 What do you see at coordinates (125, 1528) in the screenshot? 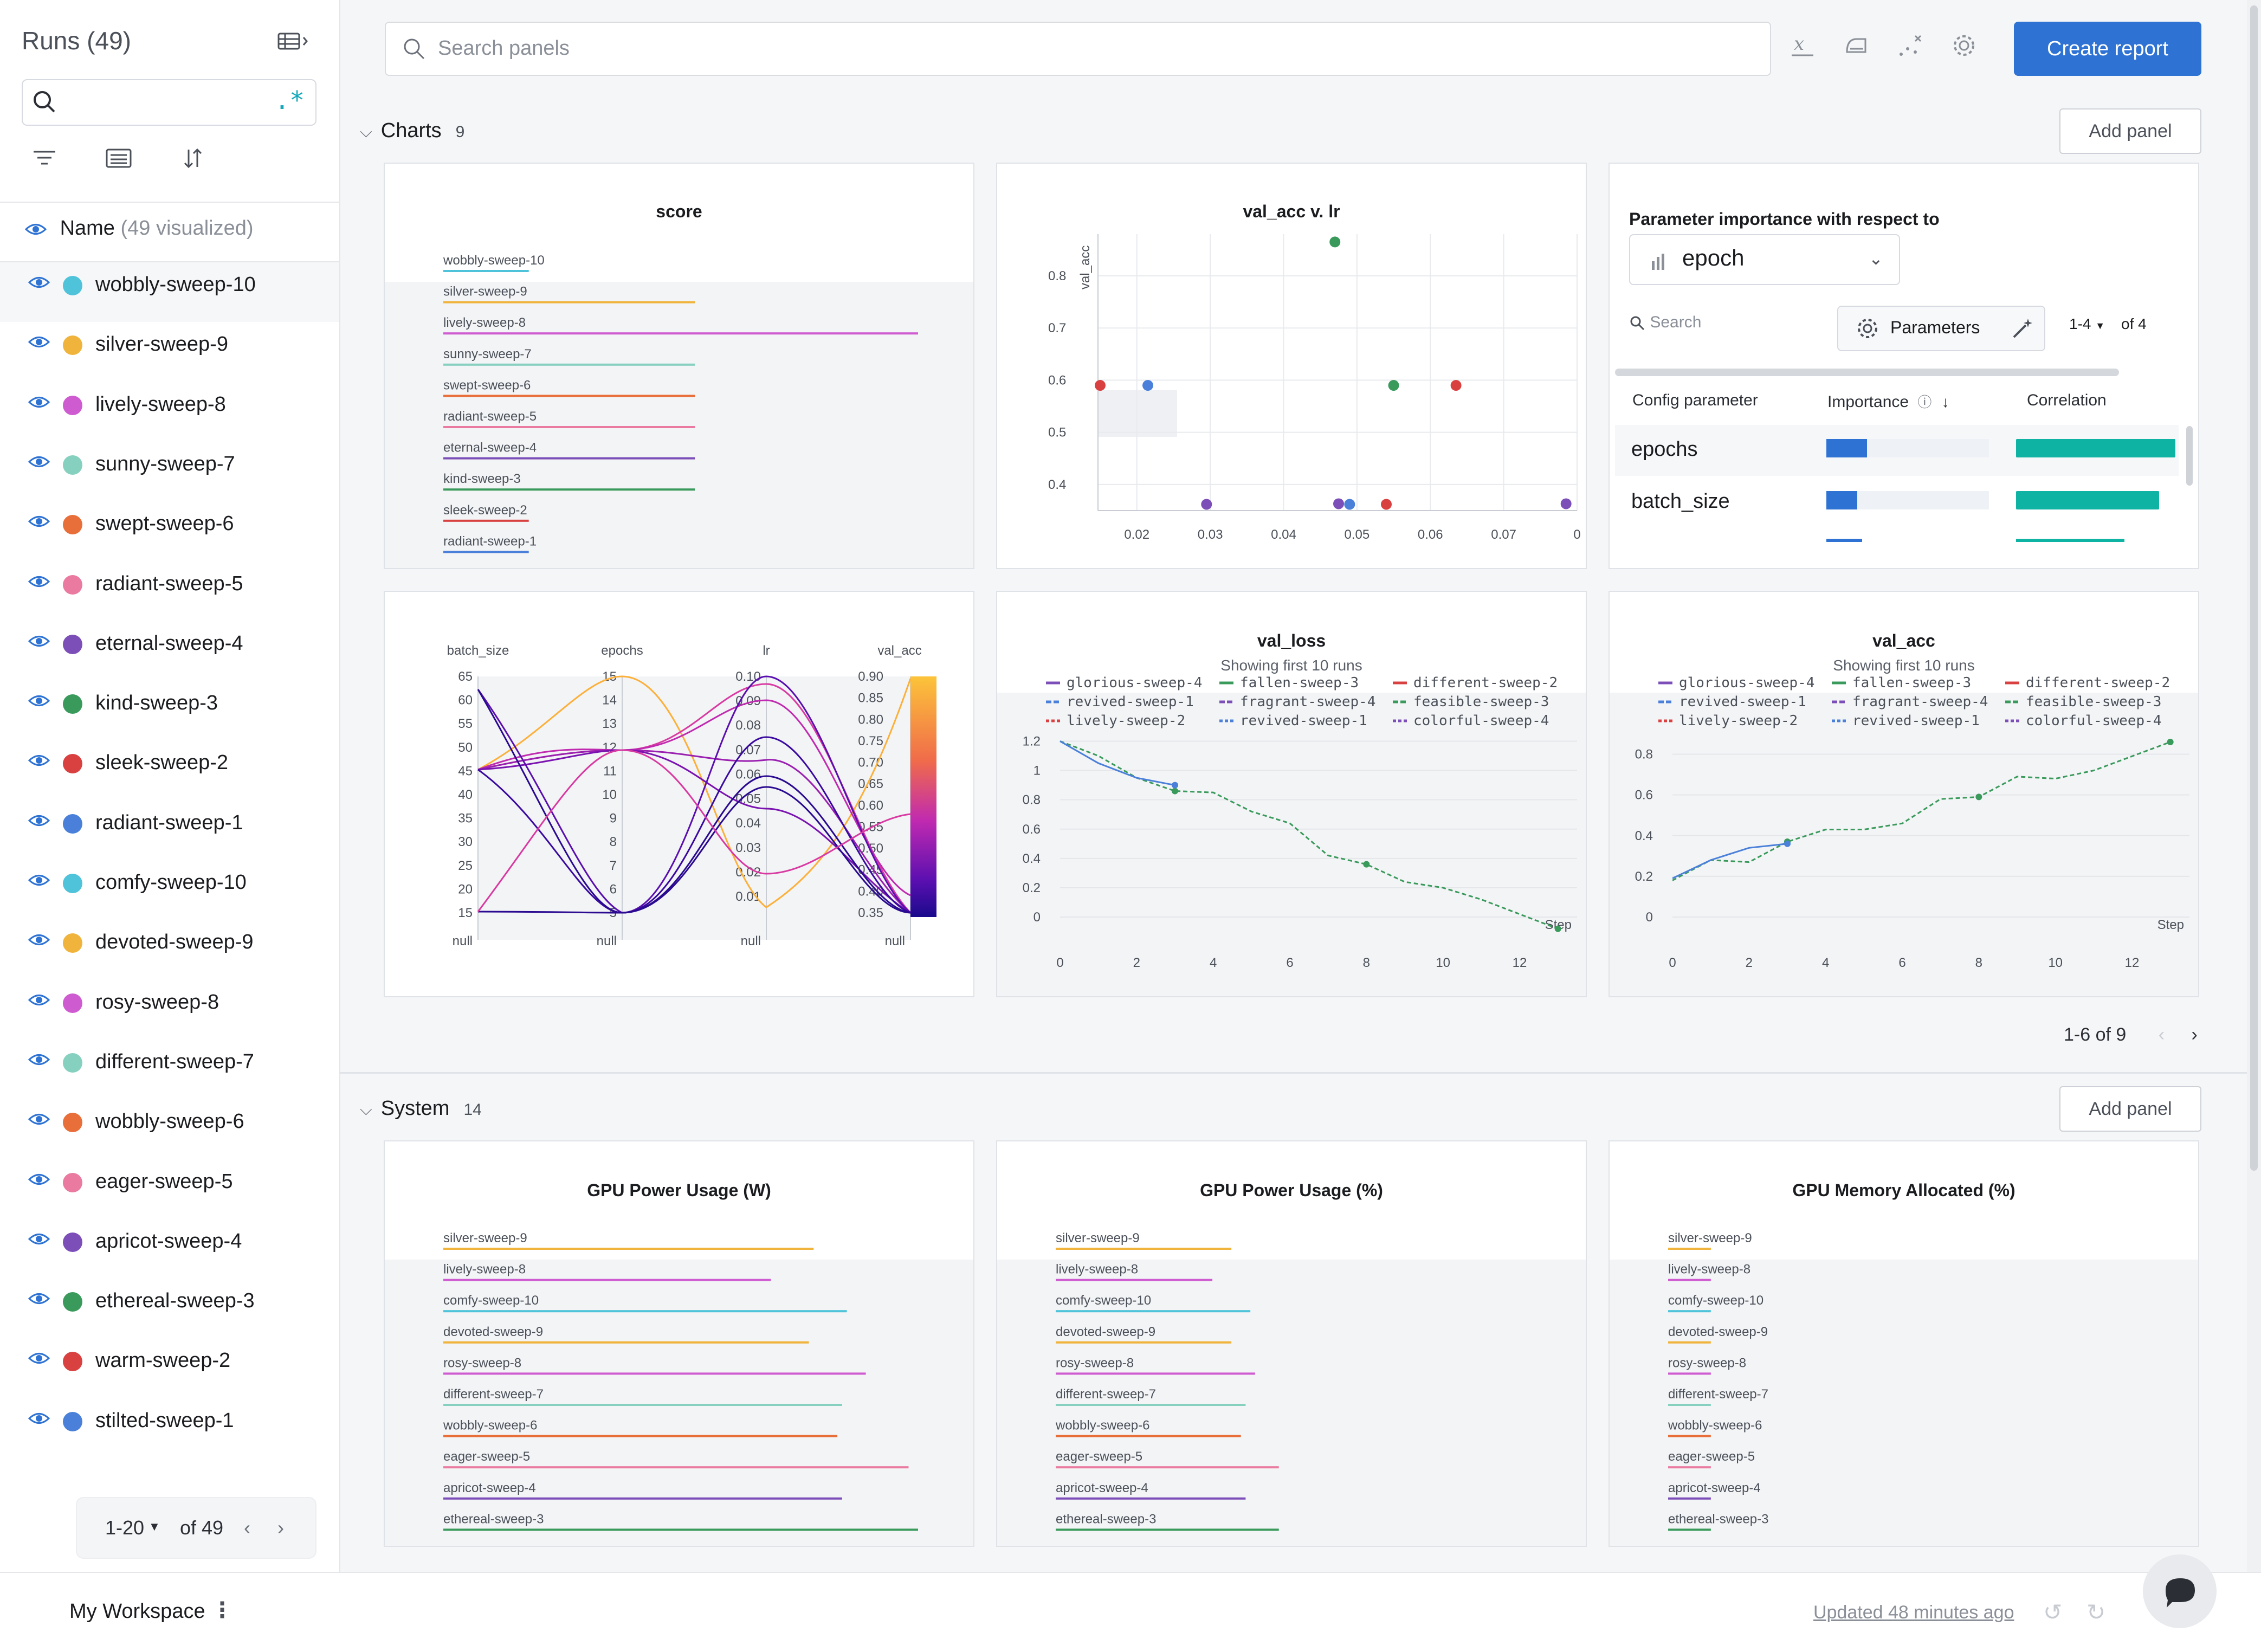
I see `runs-pager-range: 1-20` at bounding box center [125, 1528].